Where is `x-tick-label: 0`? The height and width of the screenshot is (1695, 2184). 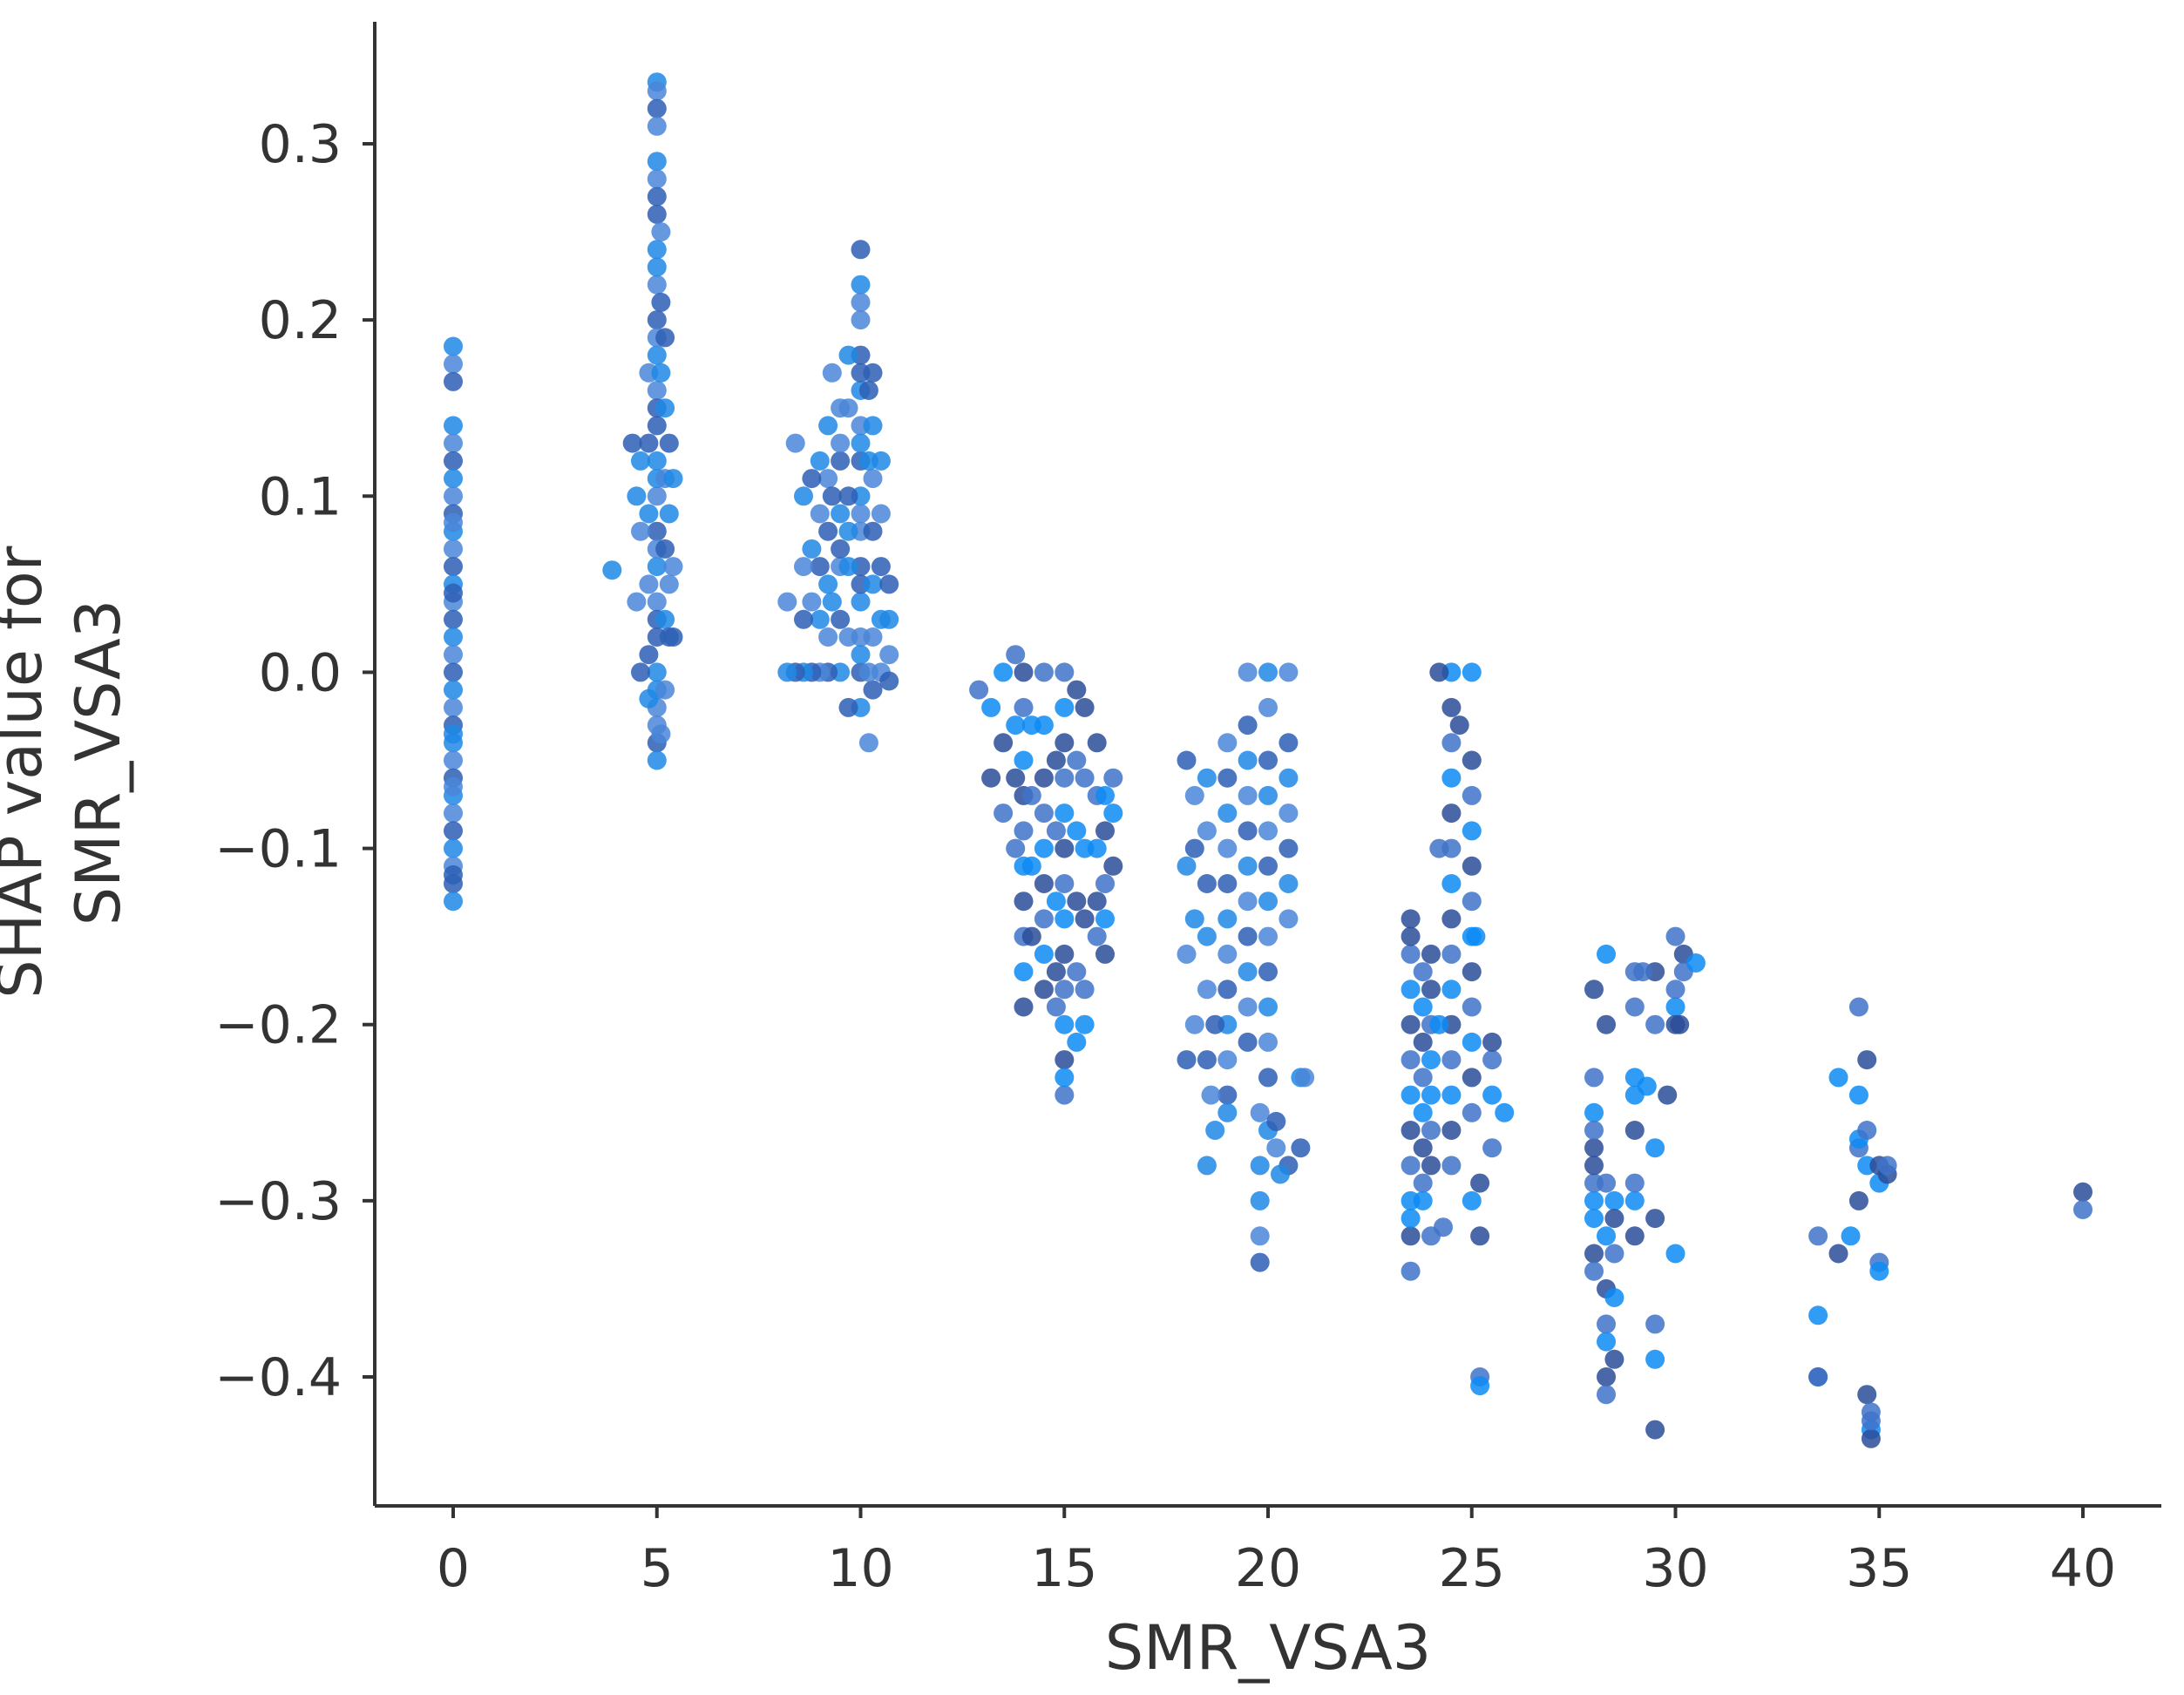
x-tick-label: 0 is located at coordinates (453, 1568).